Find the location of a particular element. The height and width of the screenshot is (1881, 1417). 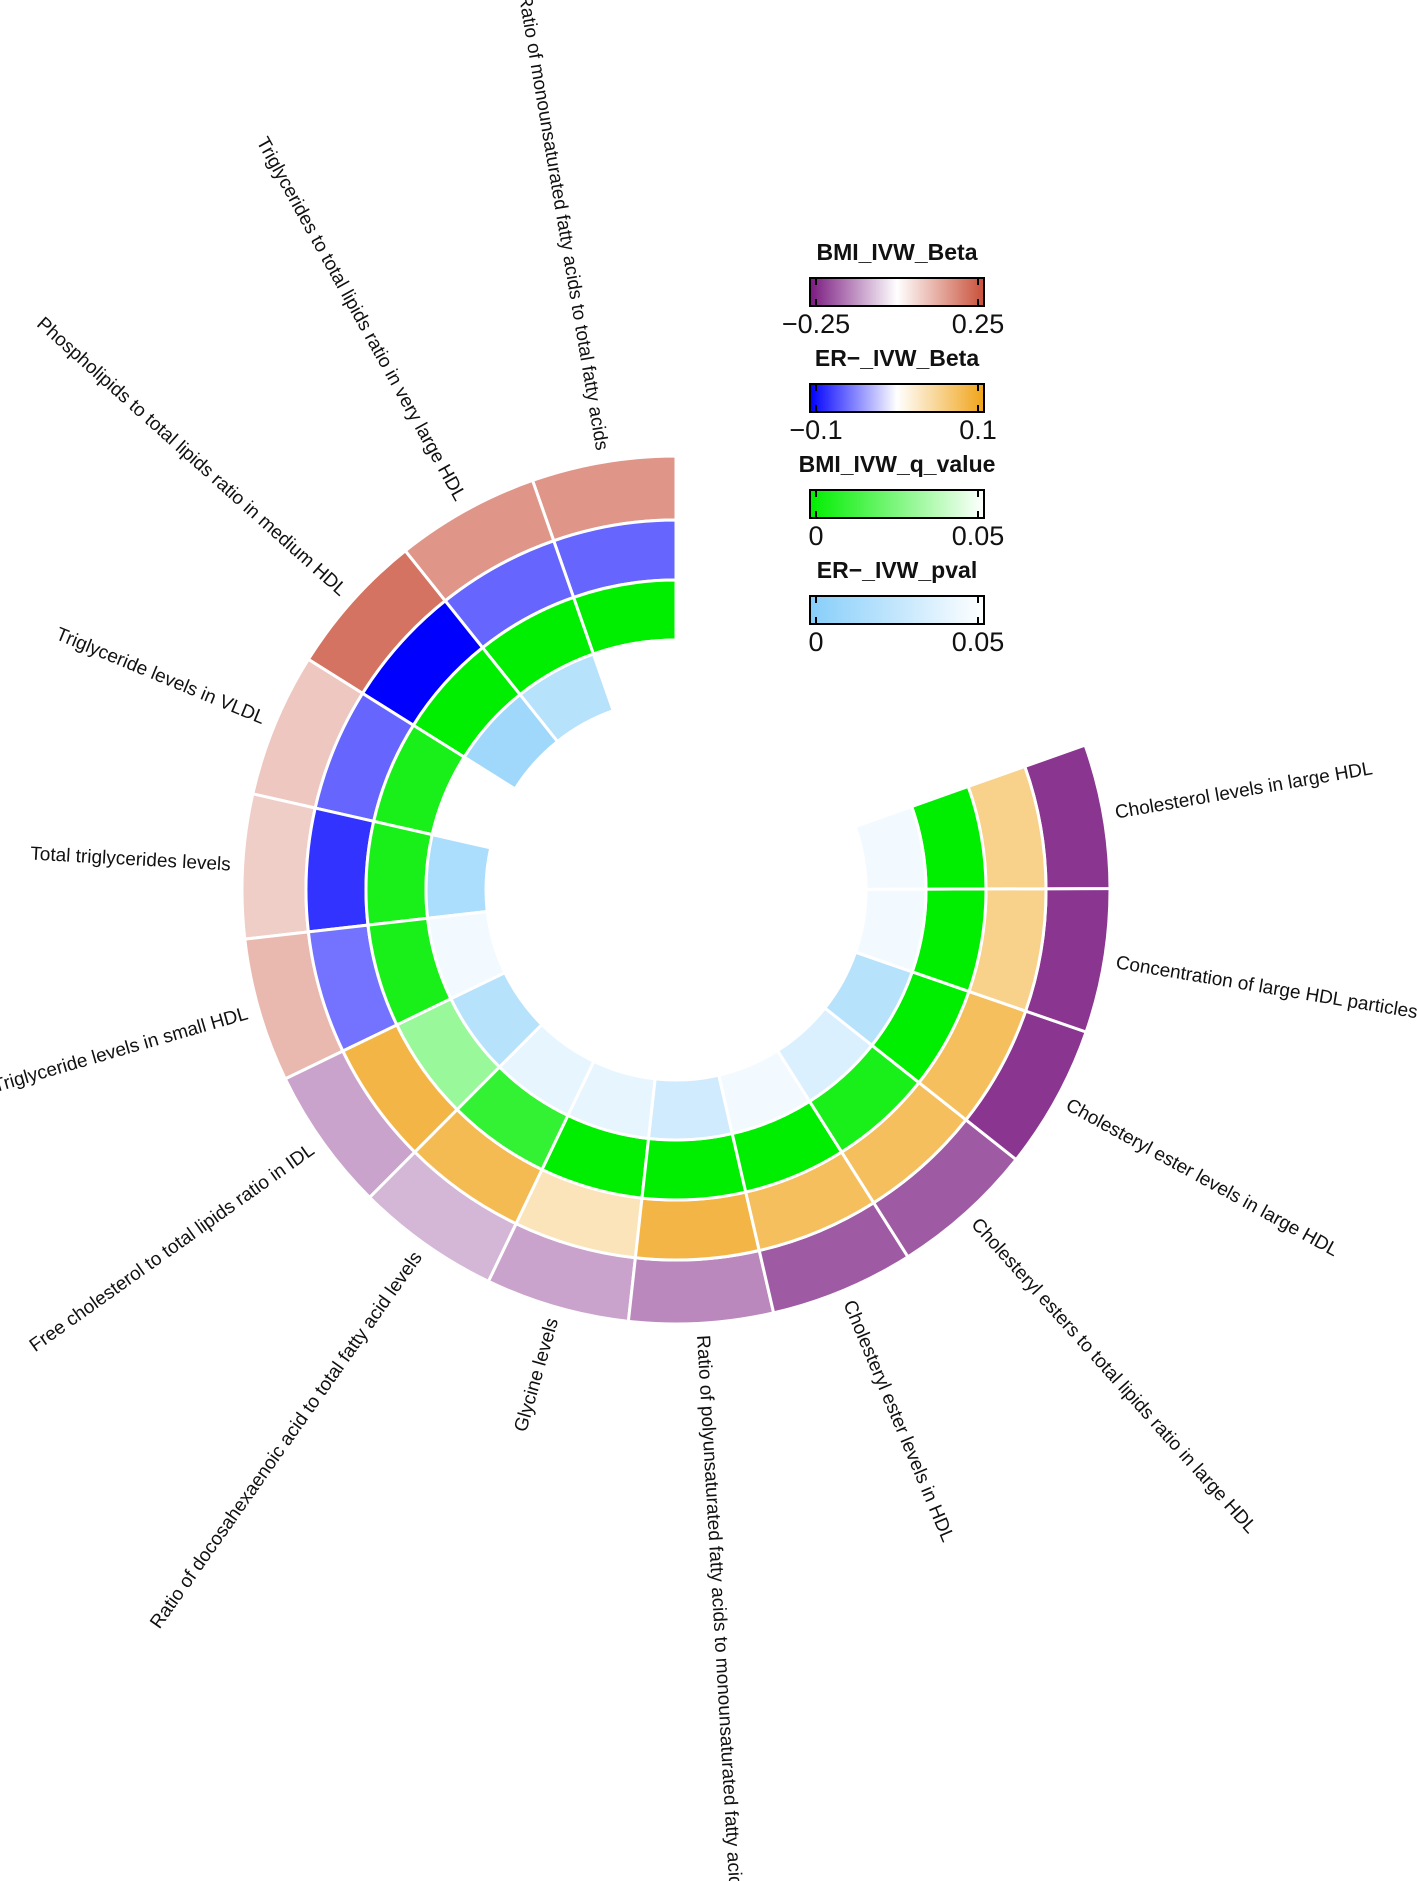

sector-label: Cholesteryl ester levels in HDL is located at coordinates (898, 1421).